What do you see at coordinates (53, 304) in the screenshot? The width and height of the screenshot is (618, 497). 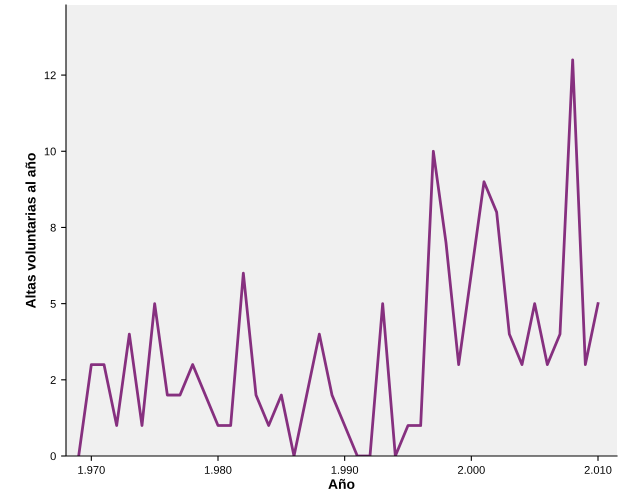 I see `y-tick-label: 5` at bounding box center [53, 304].